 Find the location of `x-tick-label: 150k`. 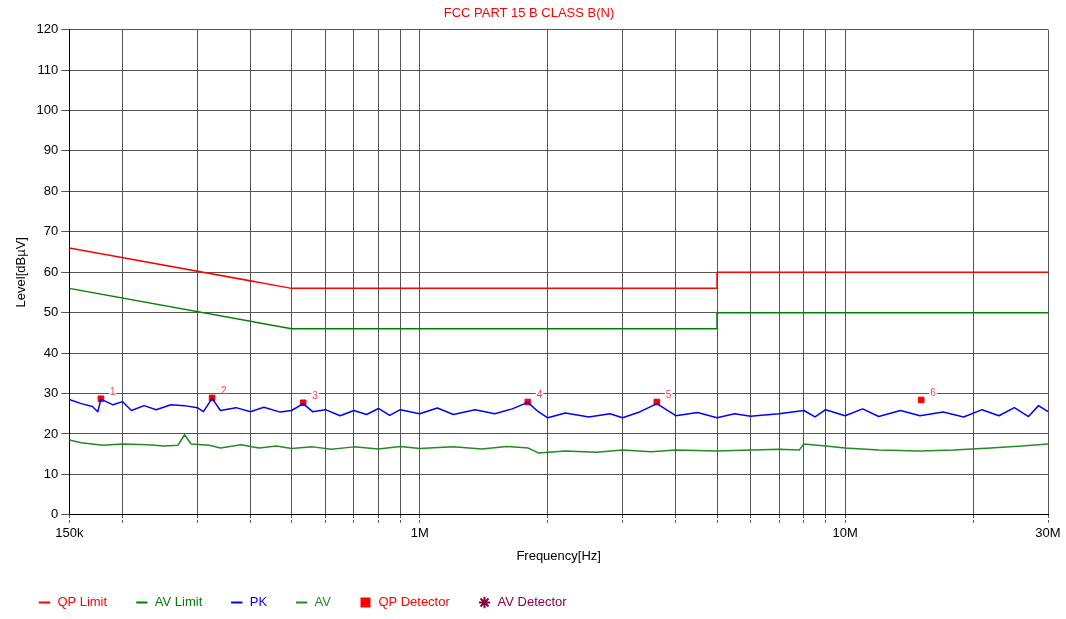

x-tick-label: 150k is located at coordinates (69, 533).